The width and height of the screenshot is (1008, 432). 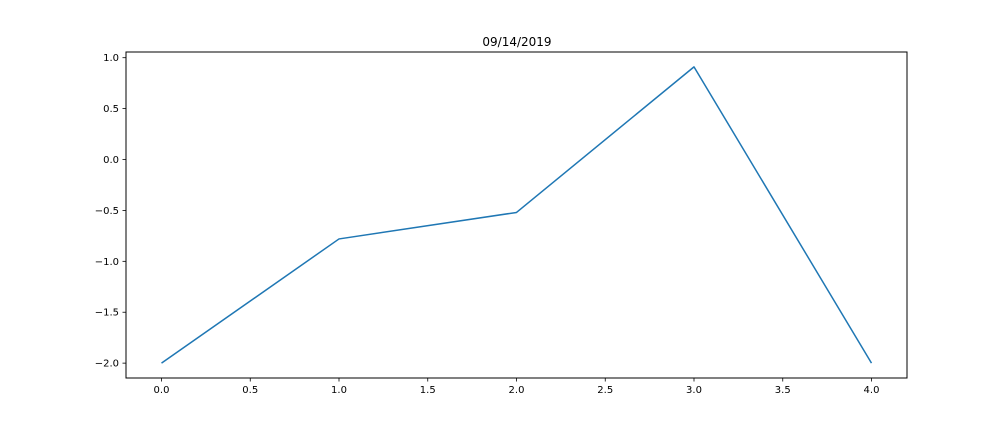 I want to click on x-tick-label: 3.5, so click(x=783, y=390).